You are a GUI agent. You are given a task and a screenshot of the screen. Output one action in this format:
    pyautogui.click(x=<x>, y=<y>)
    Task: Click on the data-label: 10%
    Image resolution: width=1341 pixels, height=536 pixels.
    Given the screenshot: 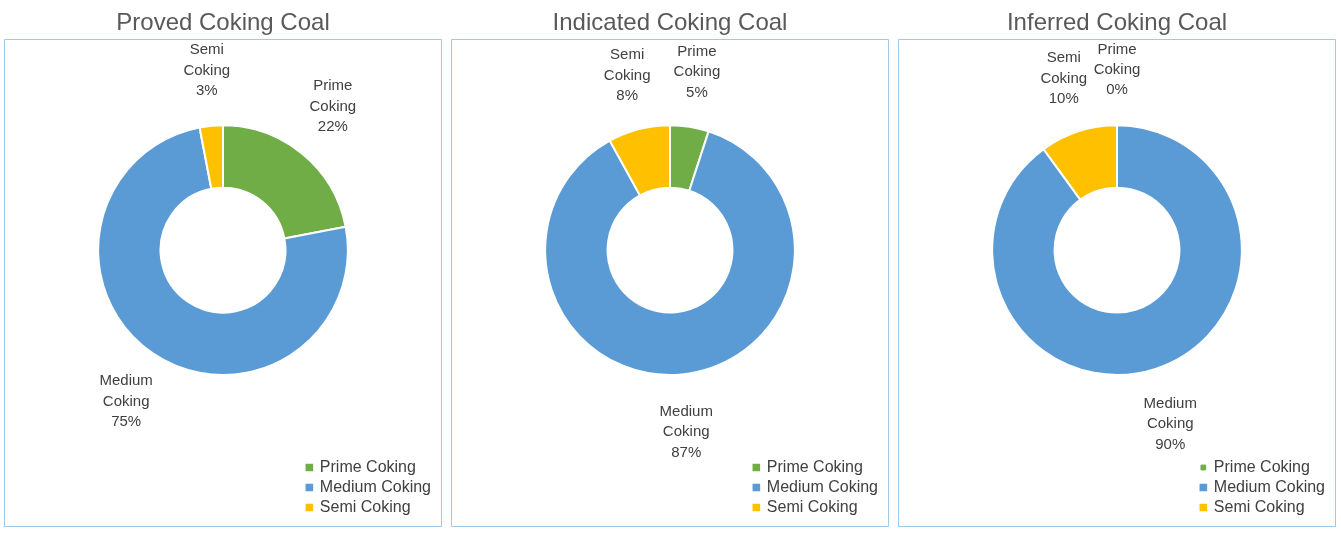 What is the action you would take?
    pyautogui.click(x=1063, y=98)
    